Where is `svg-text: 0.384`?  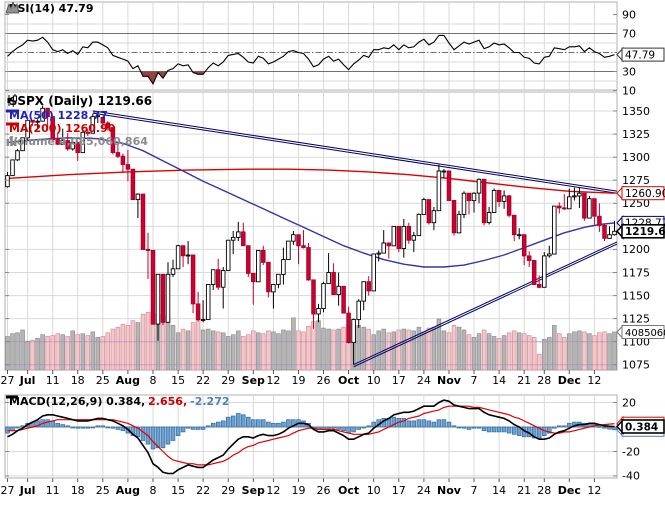
svg-text: 0.384 is located at coordinates (641, 427).